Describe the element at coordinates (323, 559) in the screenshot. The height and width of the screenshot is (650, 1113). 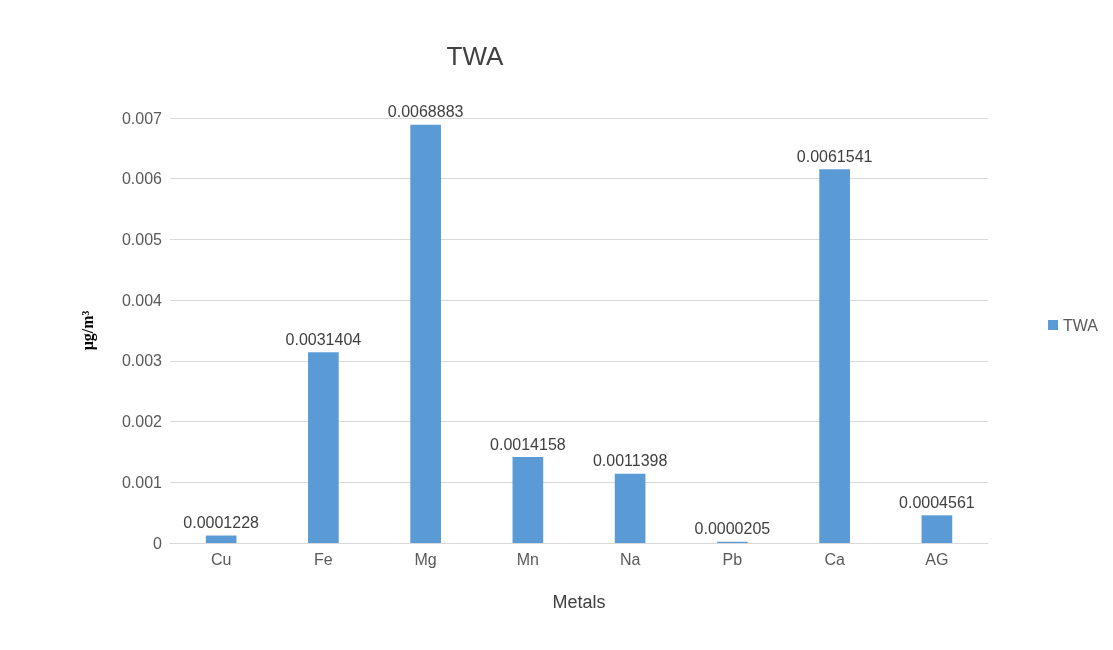
I see `x-tick-label: Fe` at that location.